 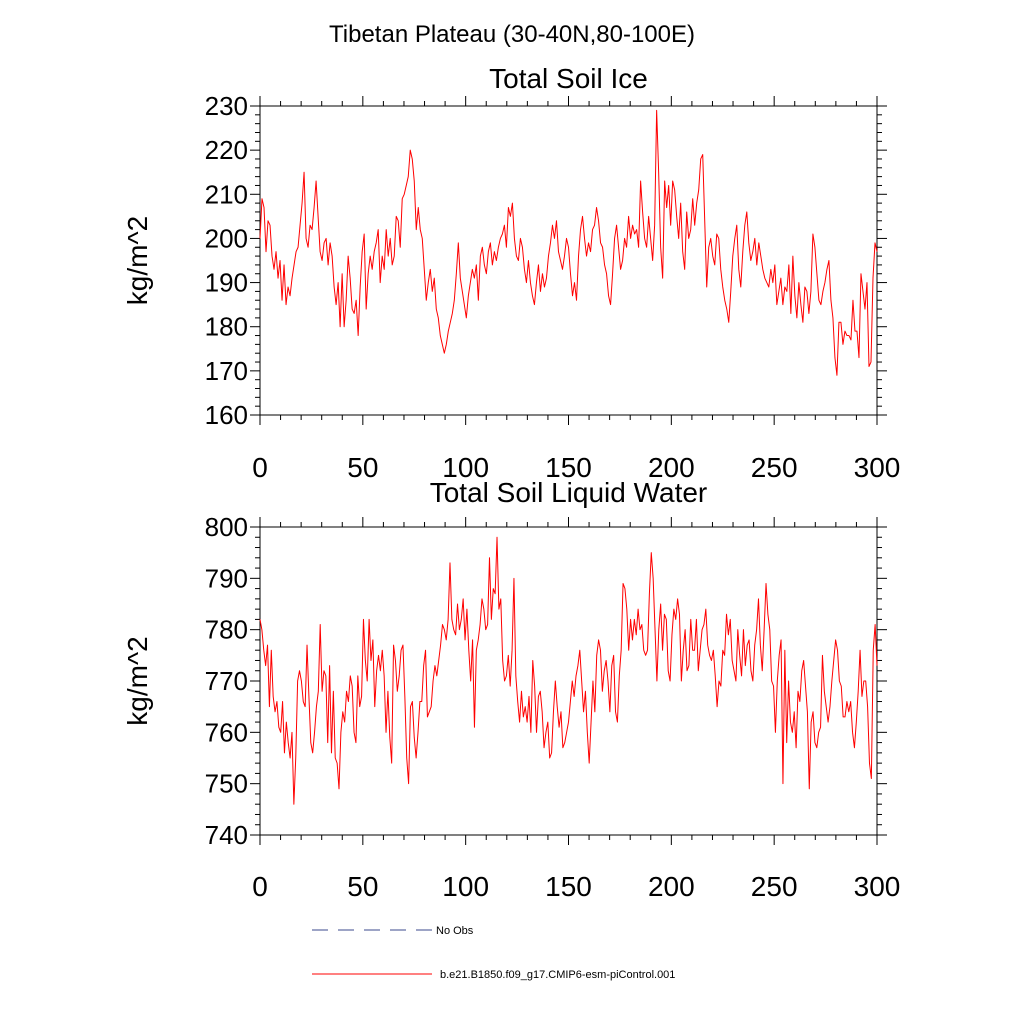 I want to click on y-tick-label: 780, so click(x=226, y=630).